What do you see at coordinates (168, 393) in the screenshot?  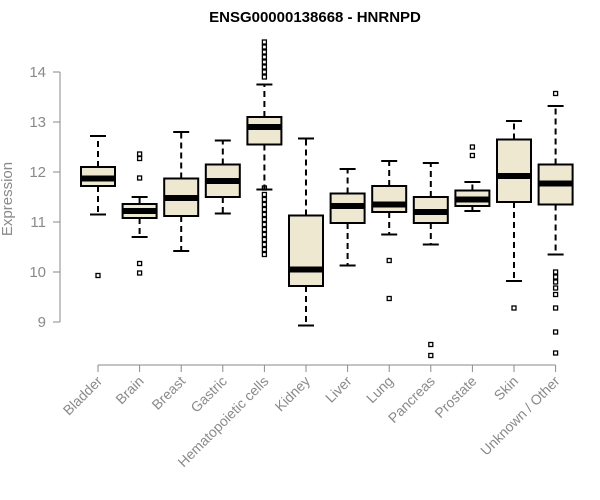 I see `x-tick-label: Breast` at bounding box center [168, 393].